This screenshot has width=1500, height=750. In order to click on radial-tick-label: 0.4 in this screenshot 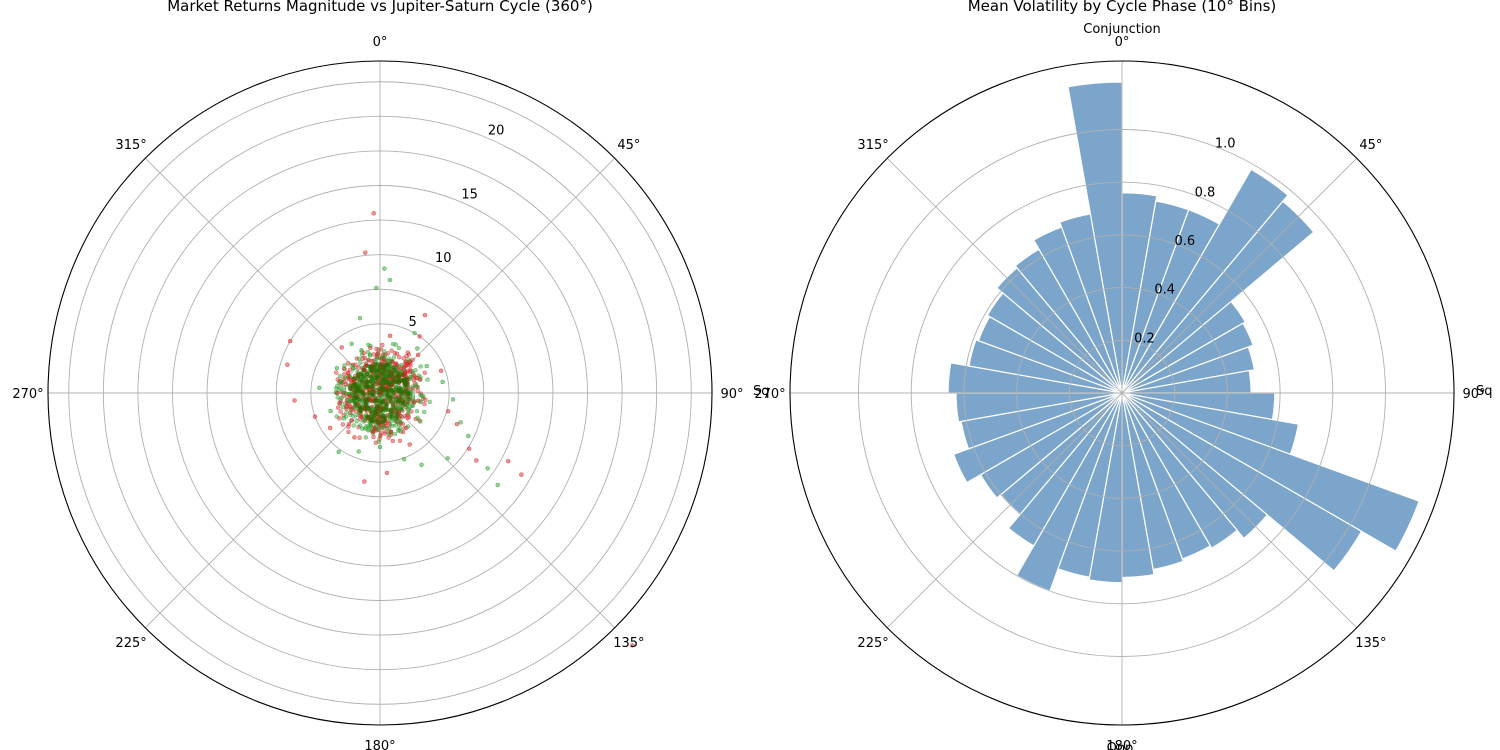, I will do `click(1164, 290)`.